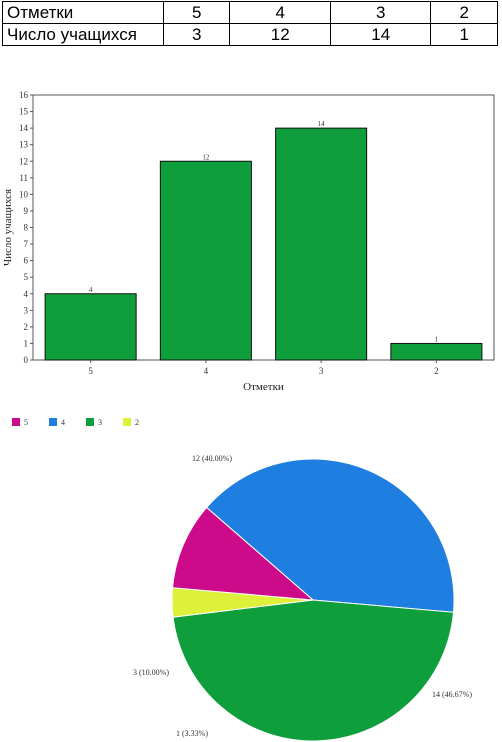 The height and width of the screenshot is (742, 502). What do you see at coordinates (24, 95) in the screenshot?
I see `y-tick-label: 16` at bounding box center [24, 95].